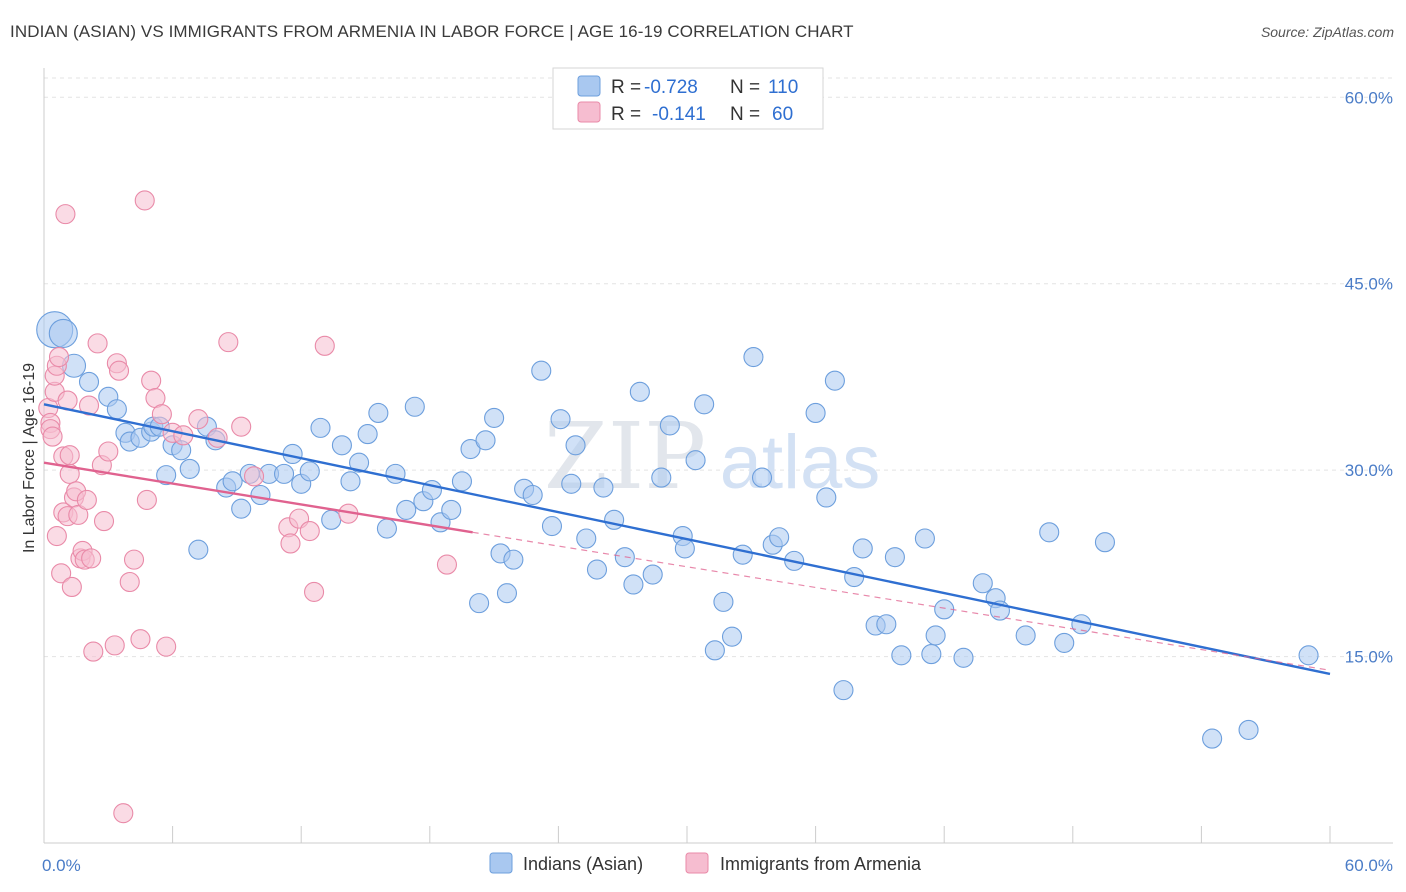  I want to click on legend-n-value-2: 60, so click(782, 114).